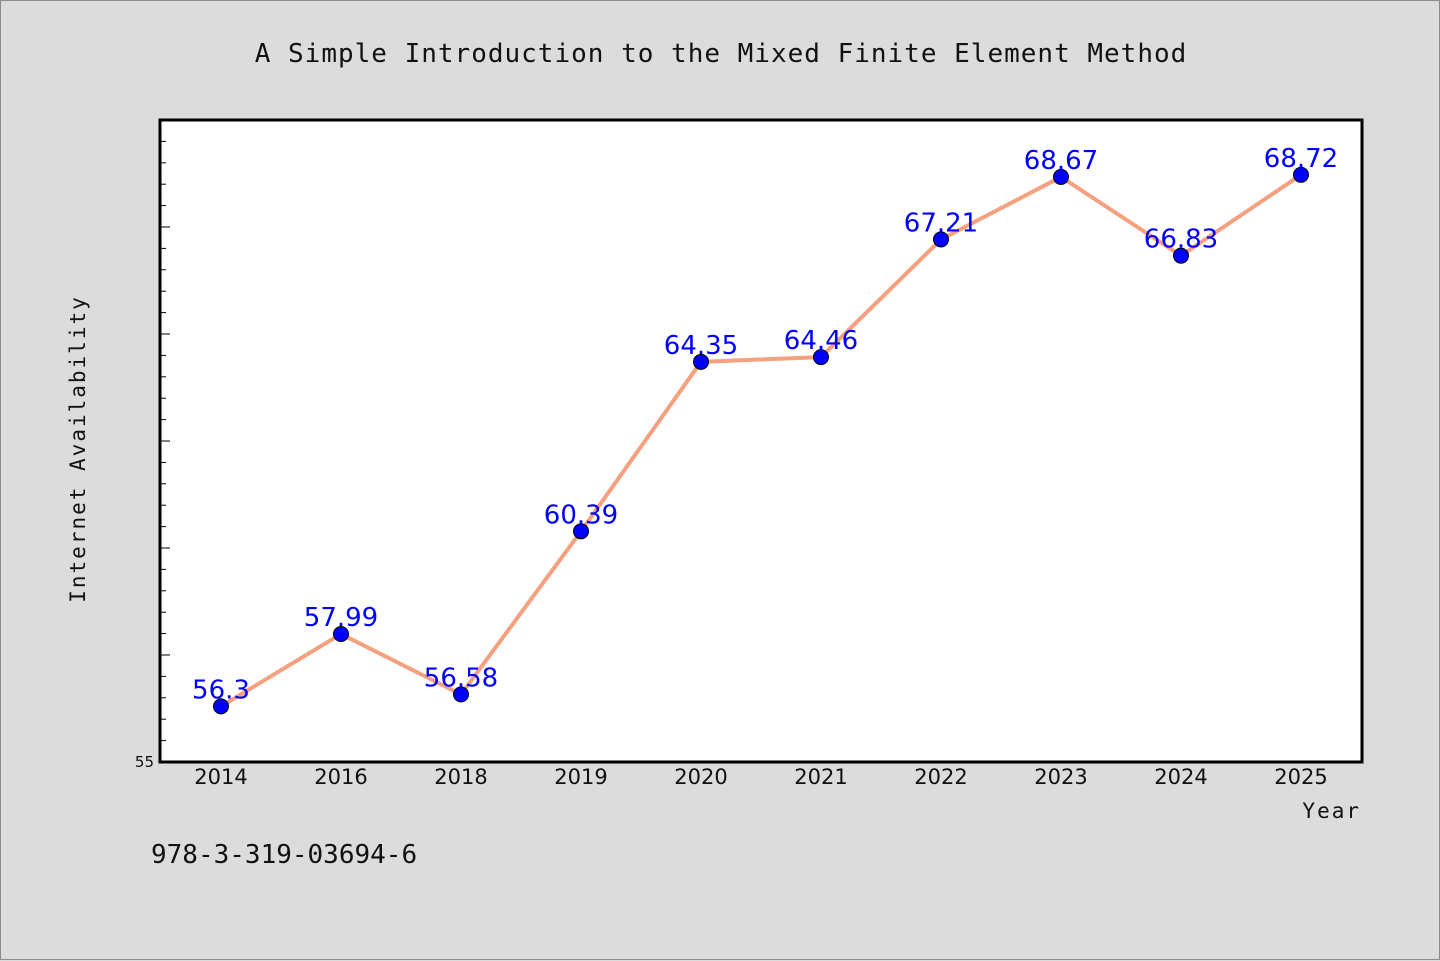 Image resolution: width=1440 pixels, height=961 pixels. What do you see at coordinates (701, 346) in the screenshot?
I see `data-label: 64.35` at bounding box center [701, 346].